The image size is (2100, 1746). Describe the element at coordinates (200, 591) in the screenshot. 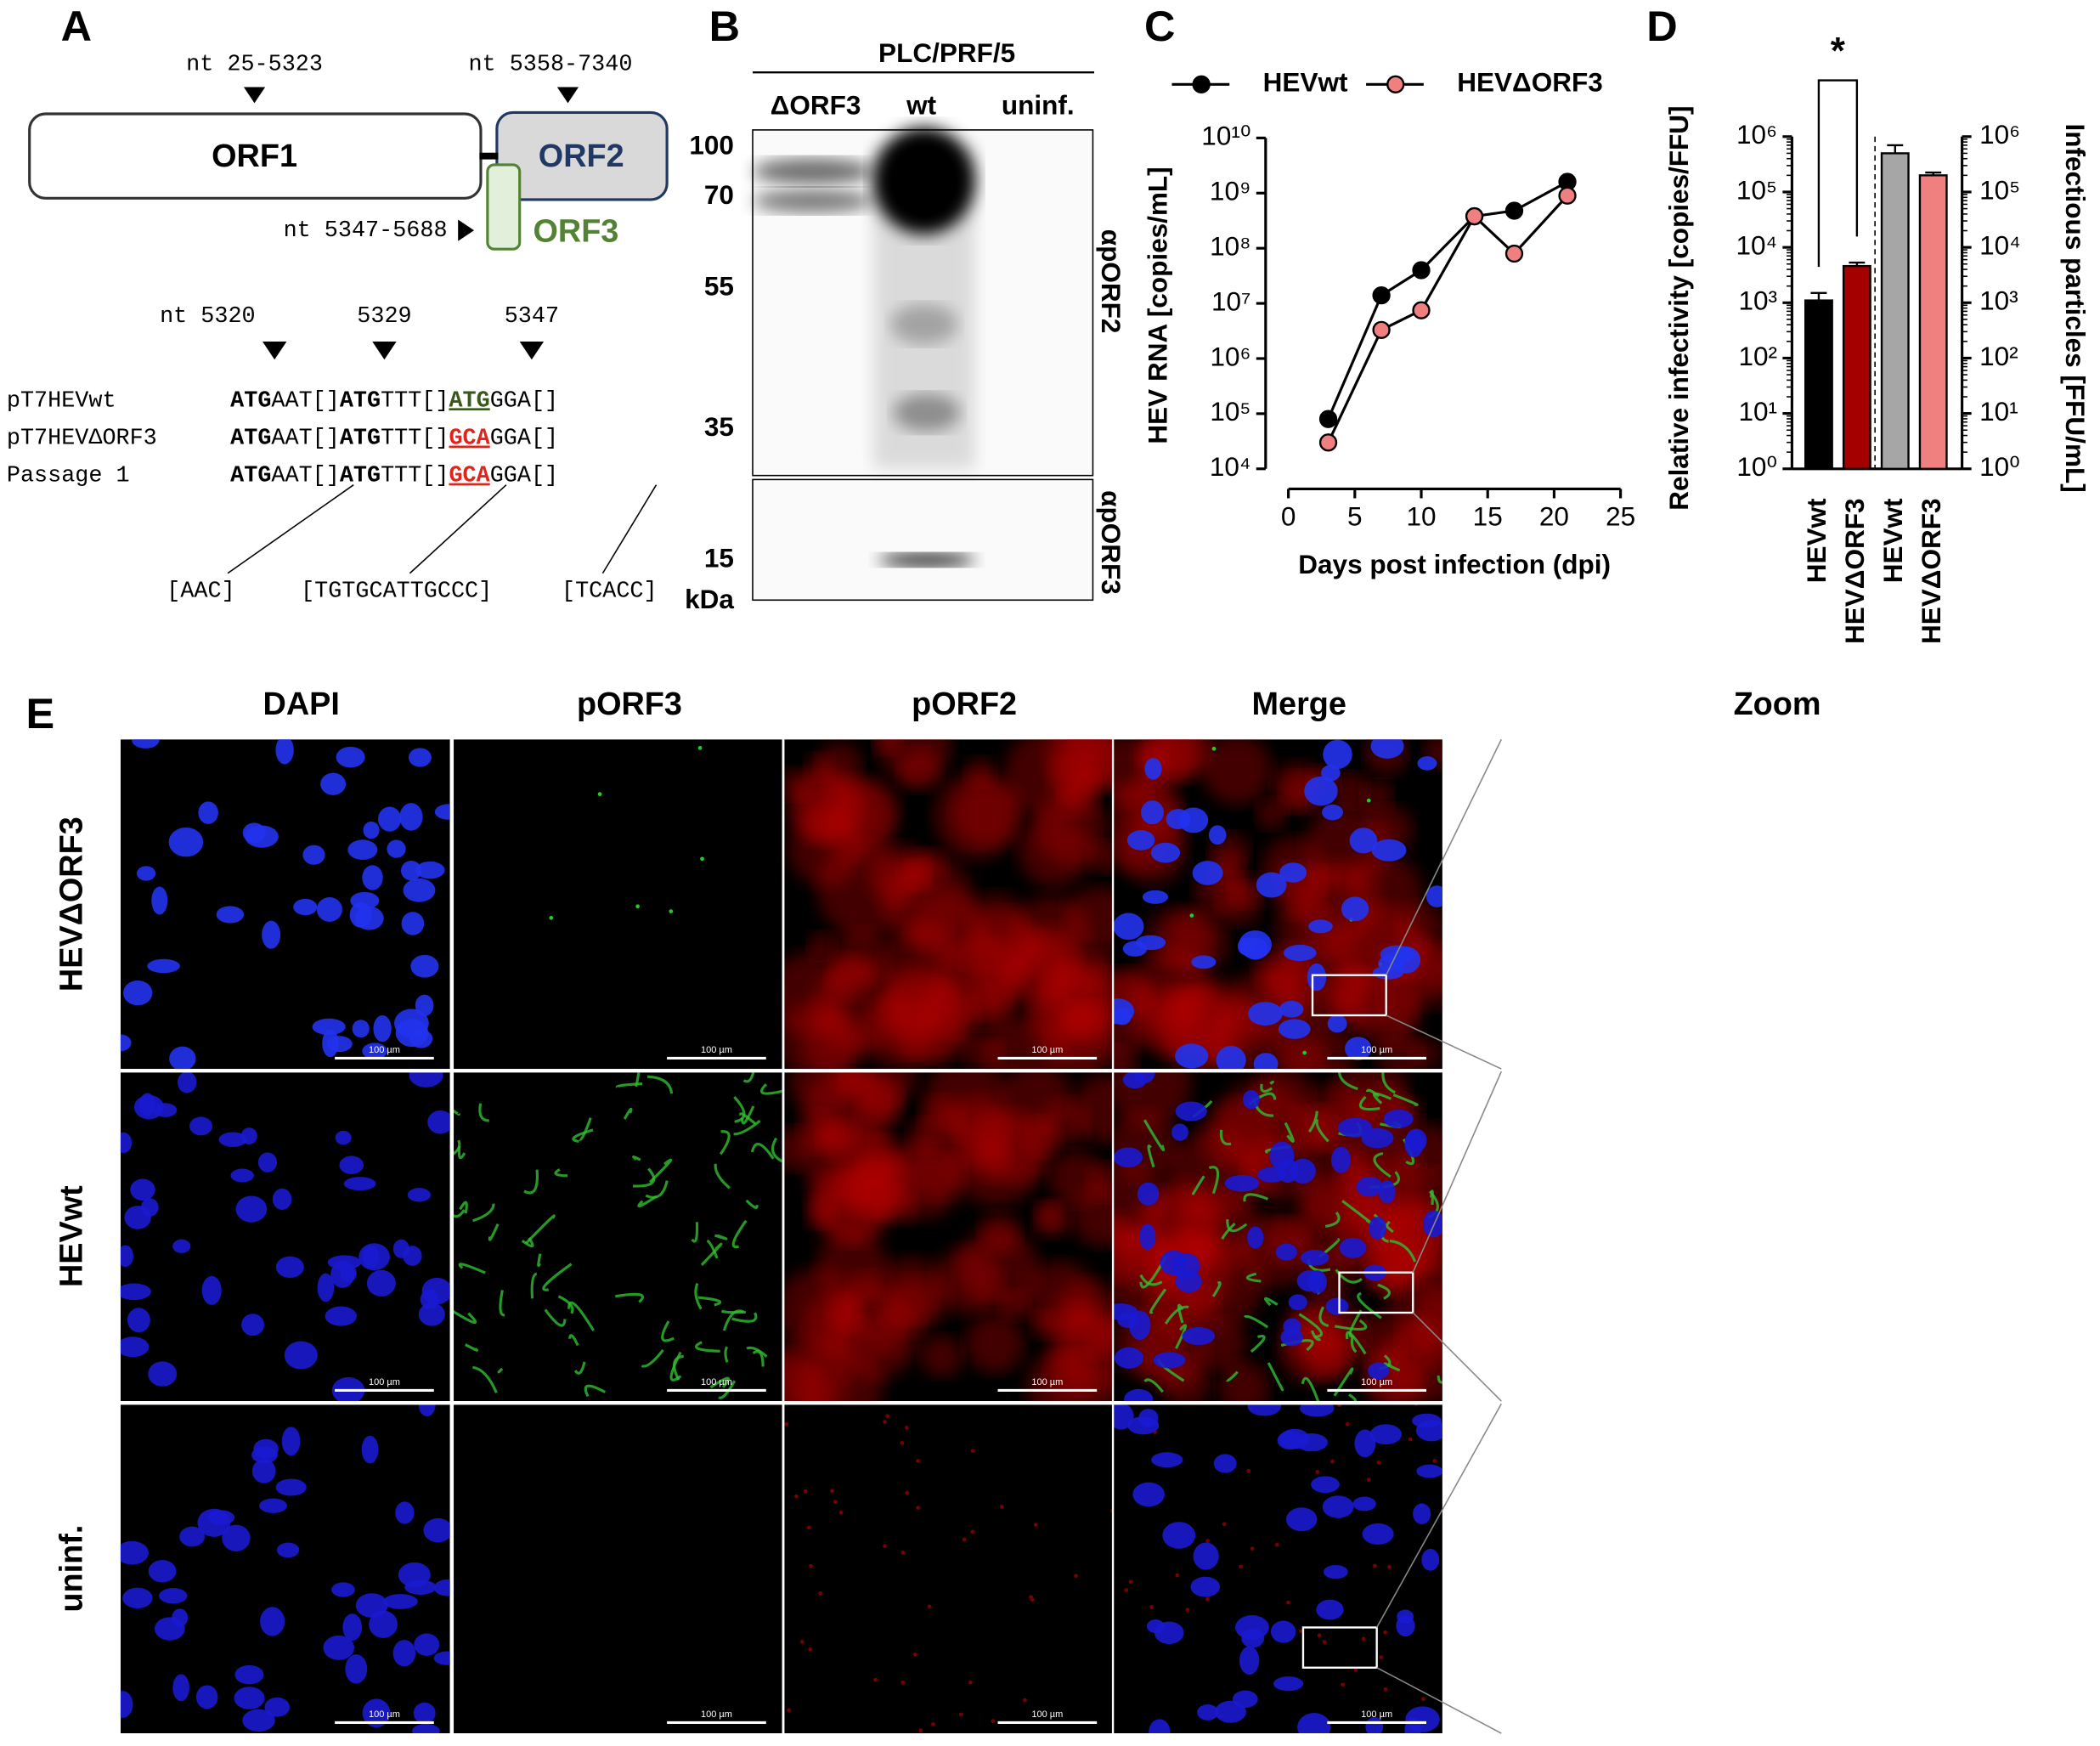

I see `insert-sequence: [AAC]` at that location.